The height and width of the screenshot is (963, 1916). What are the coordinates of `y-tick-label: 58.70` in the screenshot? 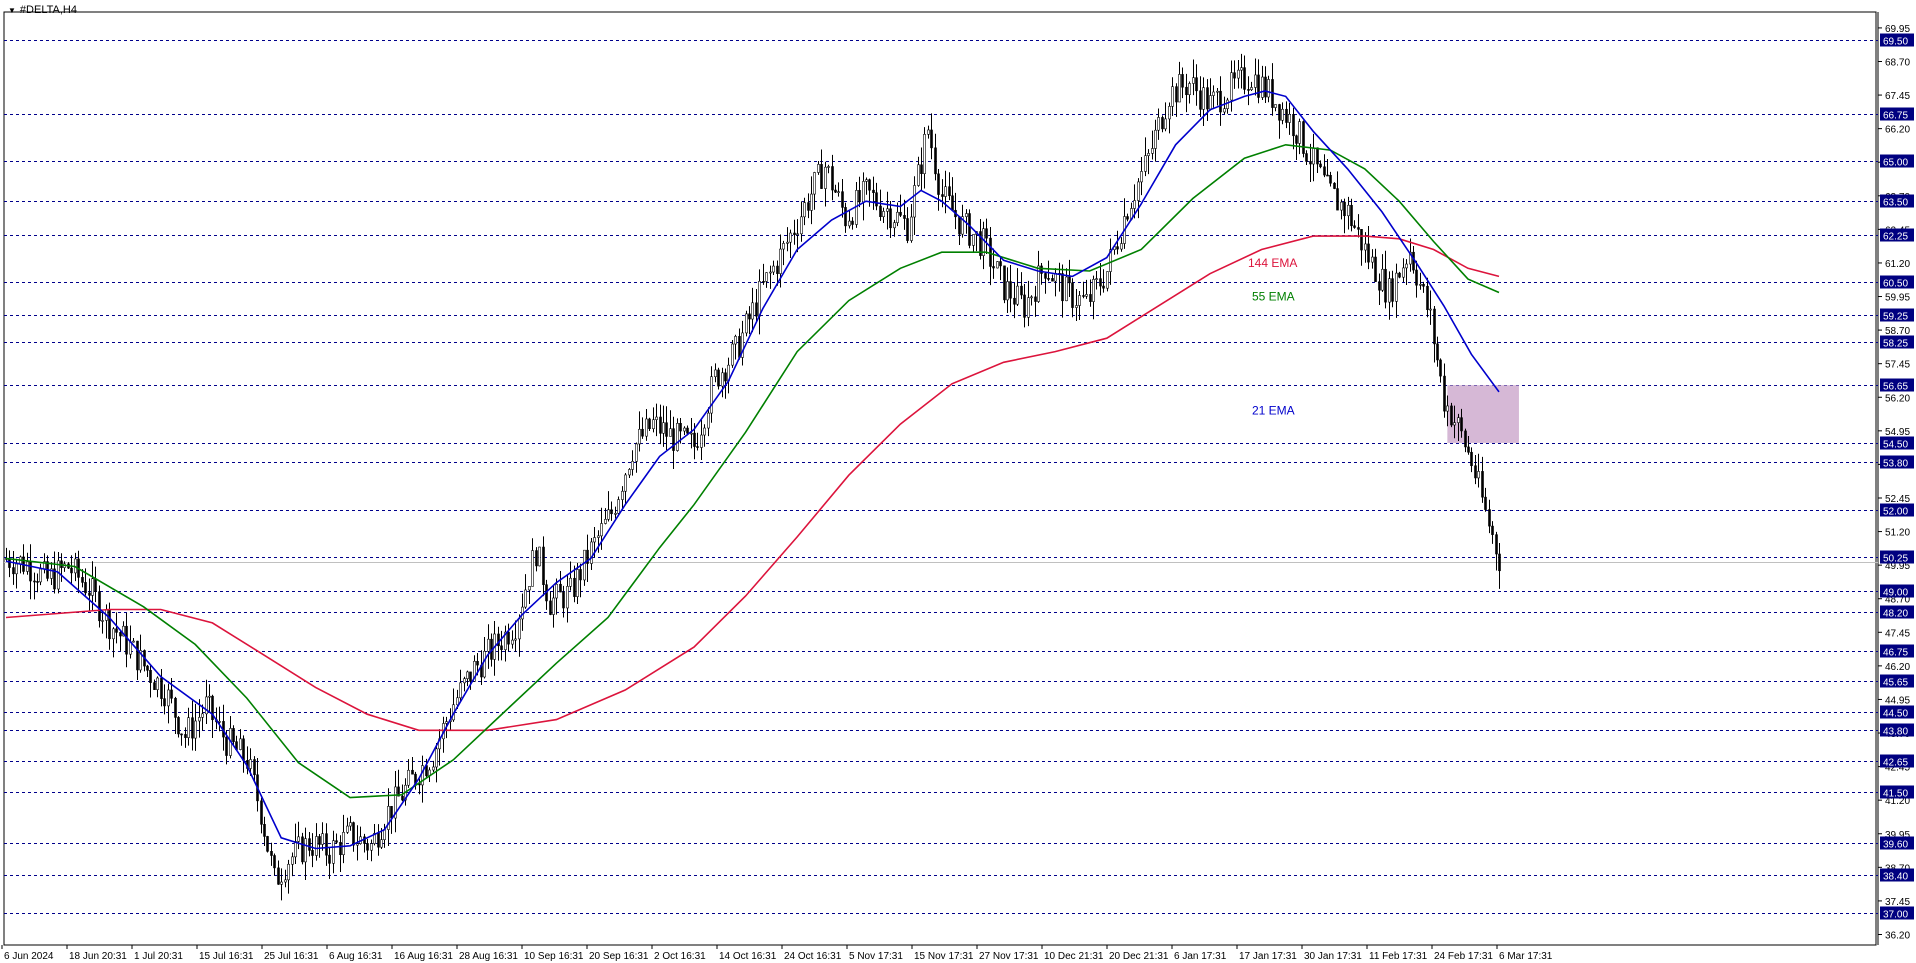 It's located at (1897, 331).